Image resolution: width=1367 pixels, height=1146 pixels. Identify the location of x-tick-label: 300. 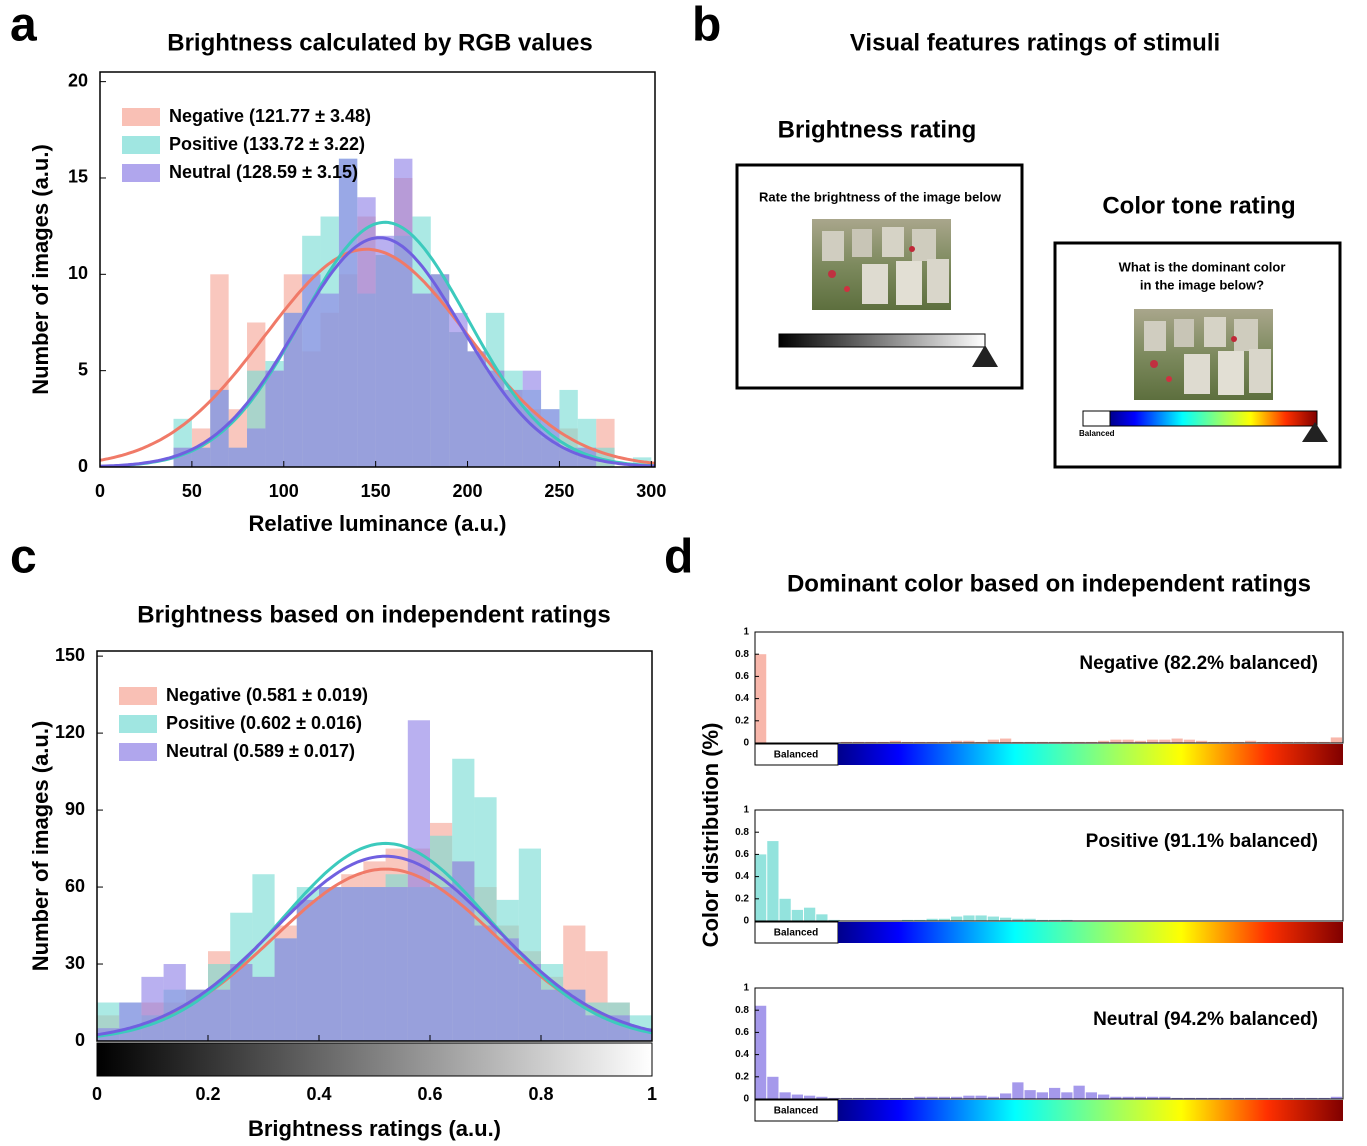
(651, 491).